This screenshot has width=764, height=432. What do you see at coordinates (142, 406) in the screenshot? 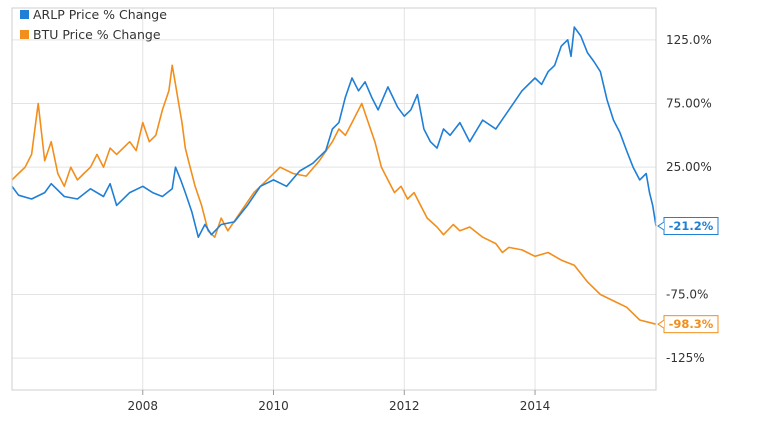
I see `x-tick-label-0: 2008` at bounding box center [142, 406].